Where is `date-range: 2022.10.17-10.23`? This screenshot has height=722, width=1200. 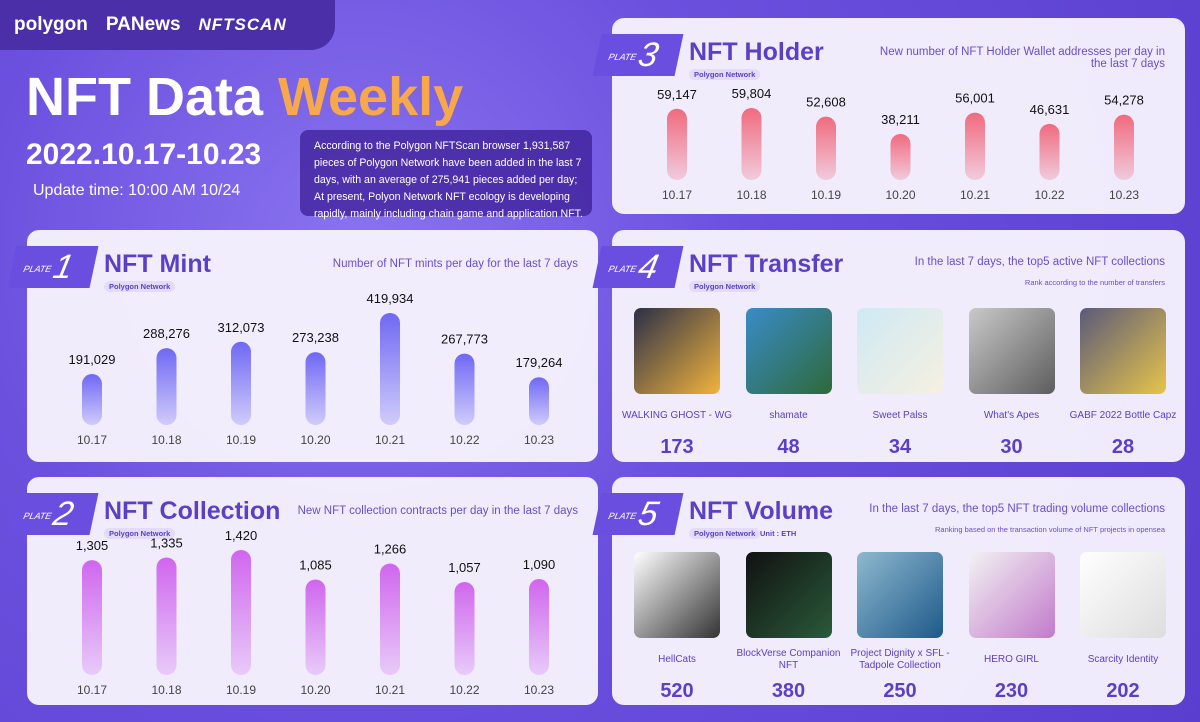 date-range: 2022.10.17-10.23 is located at coordinates (144, 154).